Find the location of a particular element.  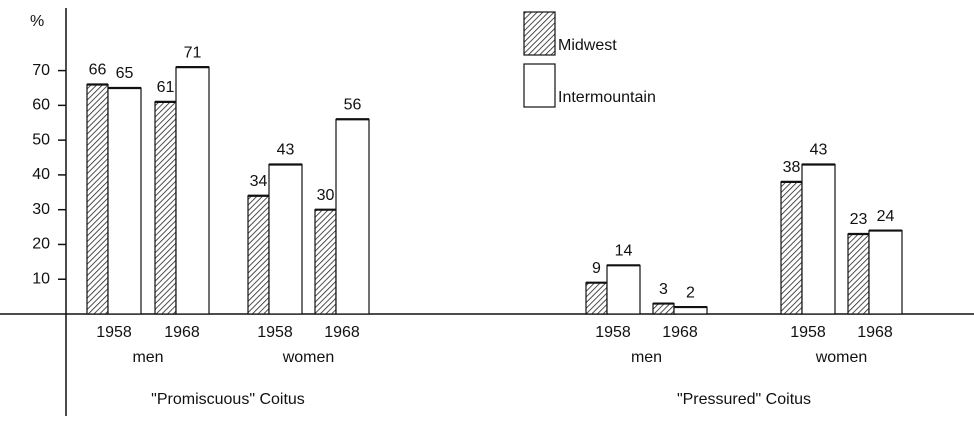

value-label: 34 is located at coordinates (259, 181).